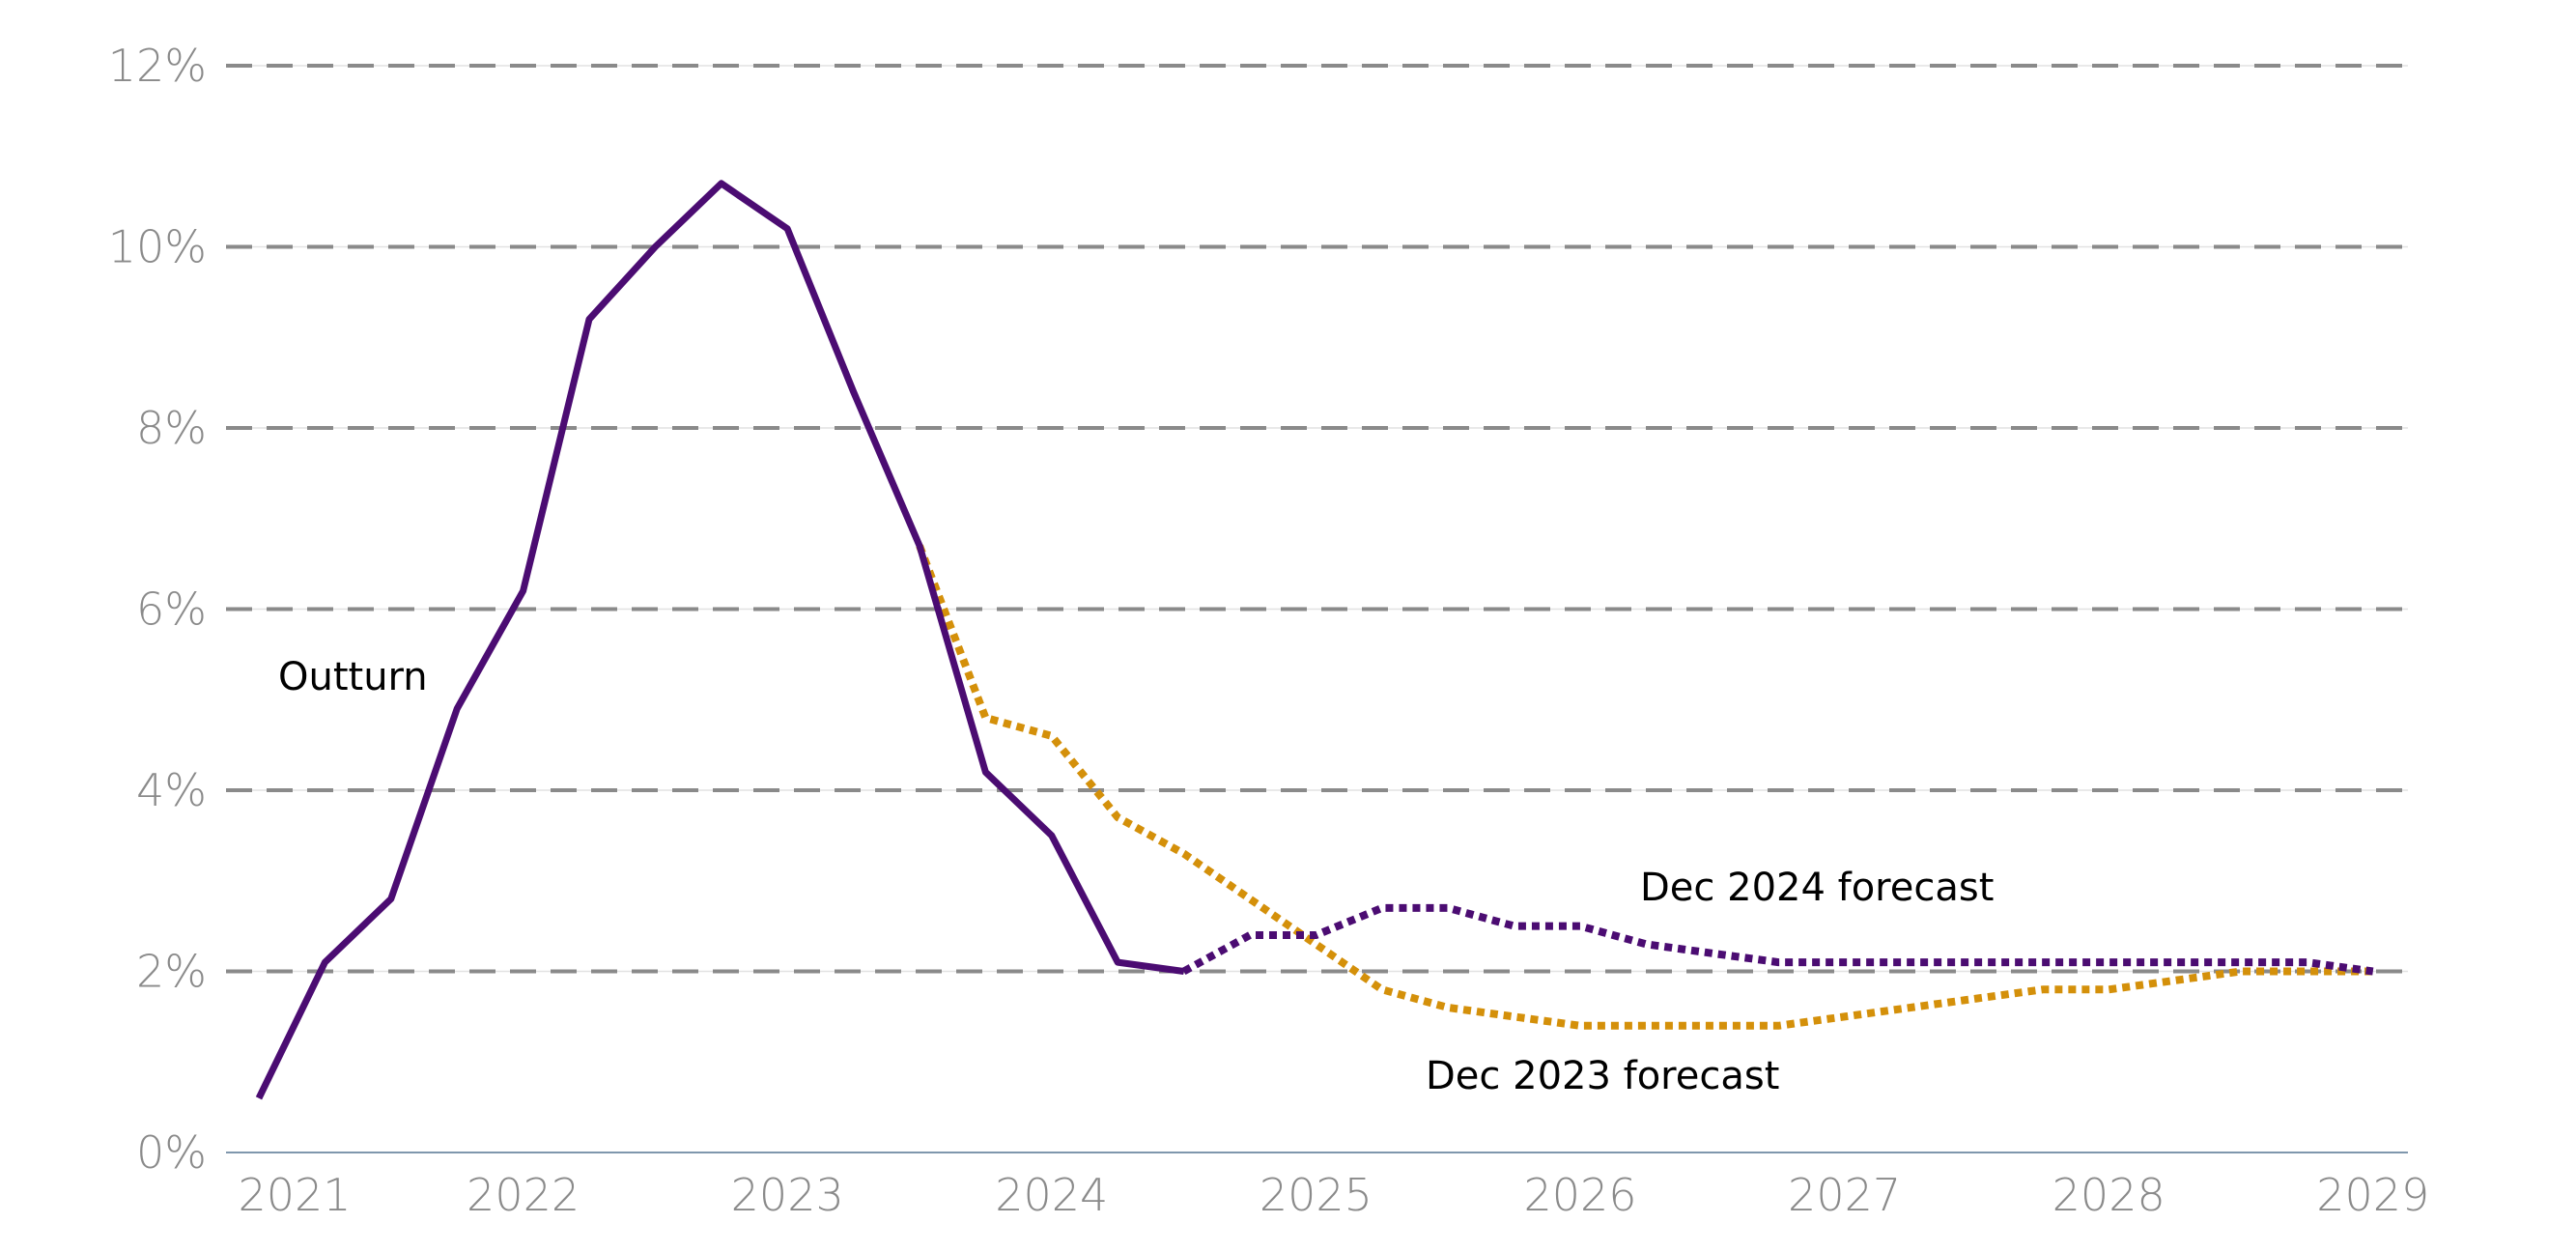 The height and width of the screenshot is (1252, 2576). What do you see at coordinates (787, 1195) in the screenshot?
I see `x-tick-label: 2023` at bounding box center [787, 1195].